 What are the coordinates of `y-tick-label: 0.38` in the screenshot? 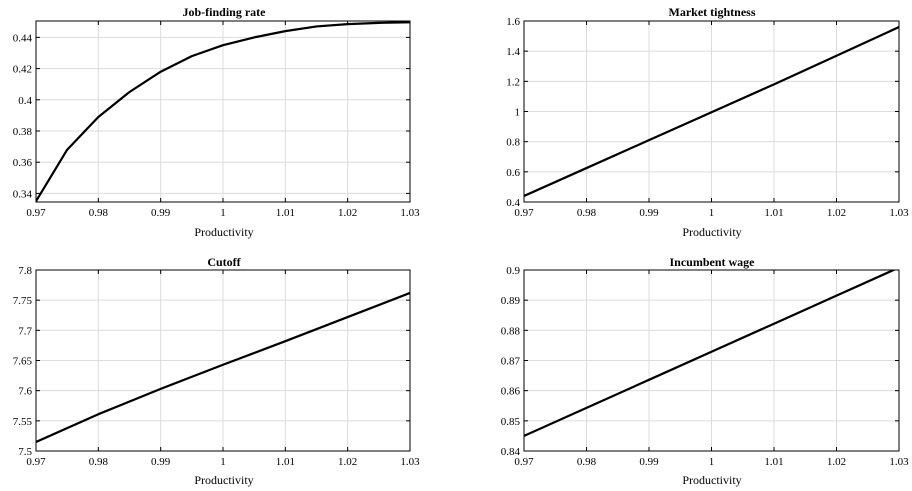 It's located at (23, 132).